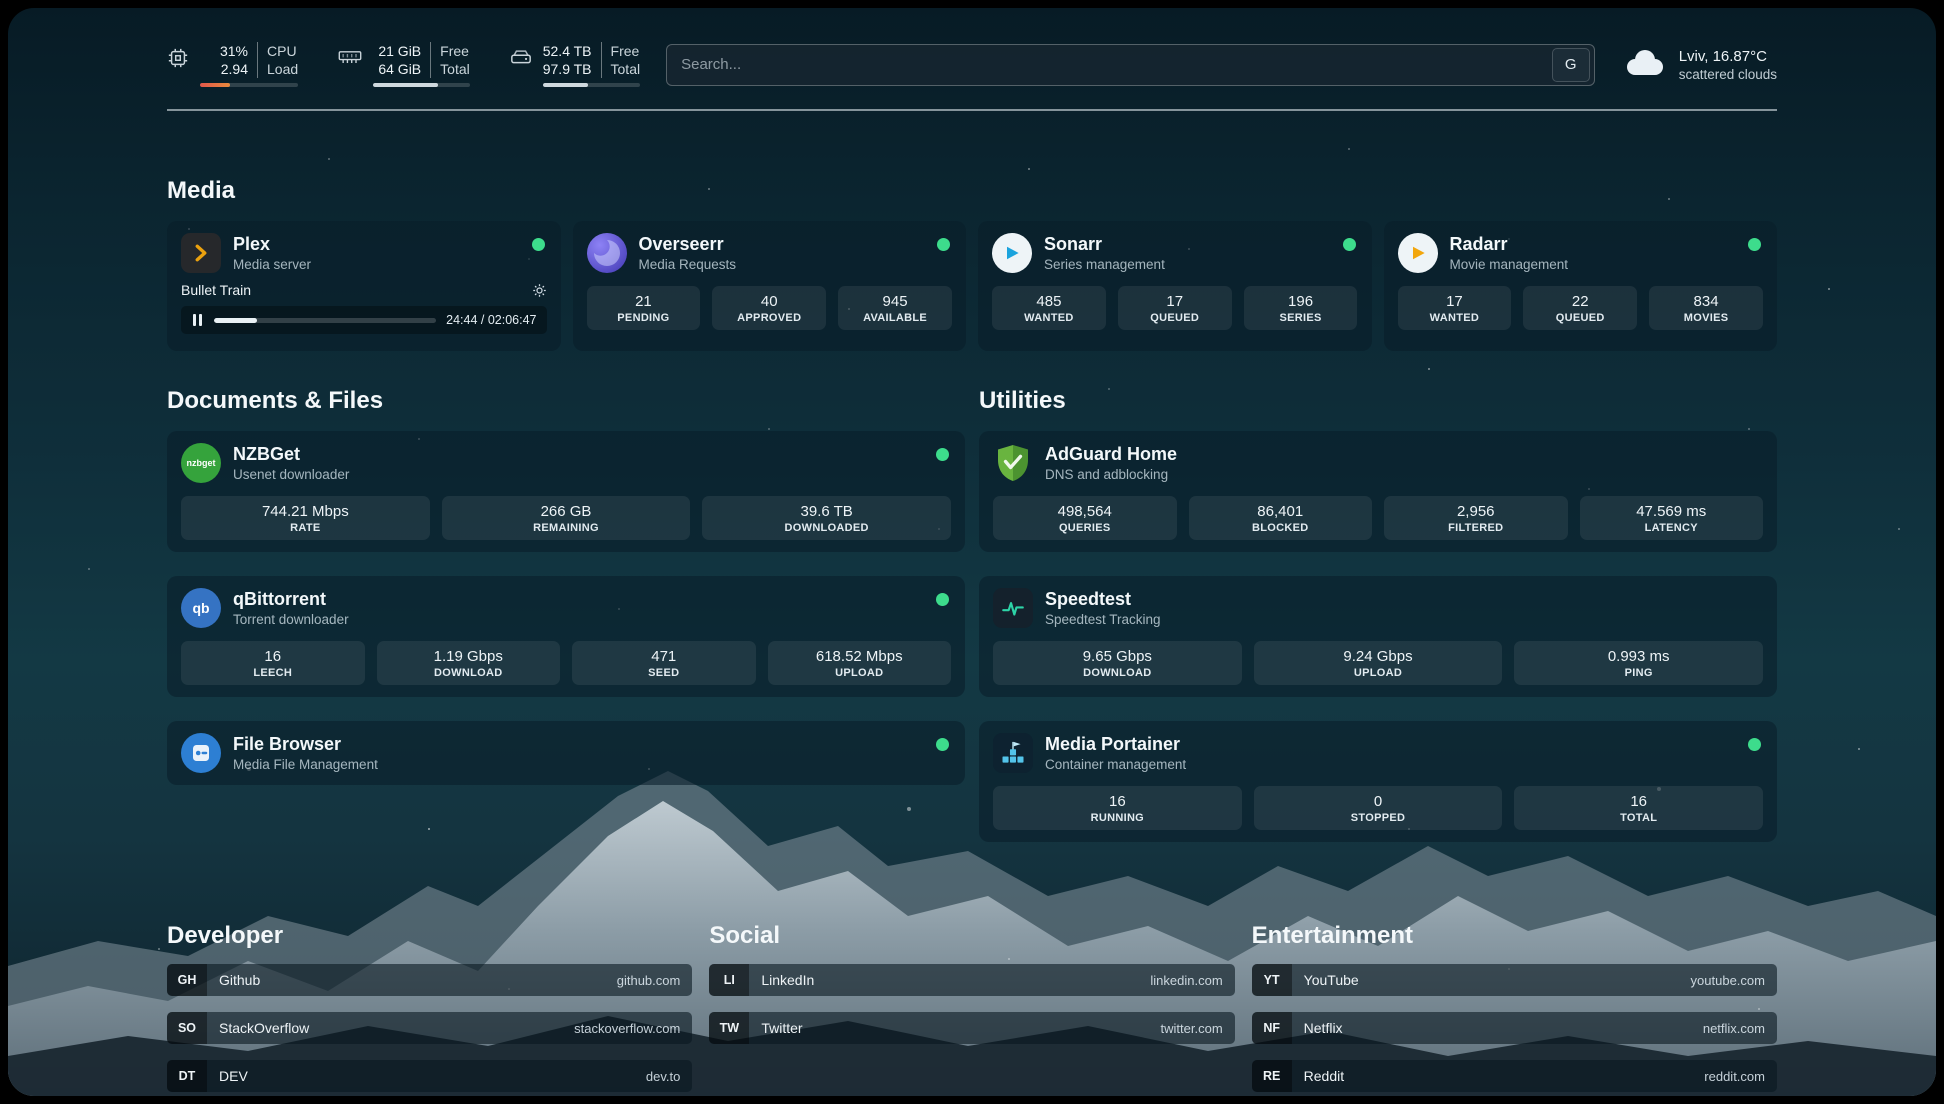 The height and width of the screenshot is (1104, 1944). What do you see at coordinates (491, 320) in the screenshot?
I see `playback-time: 24:44 / 02:06:47` at bounding box center [491, 320].